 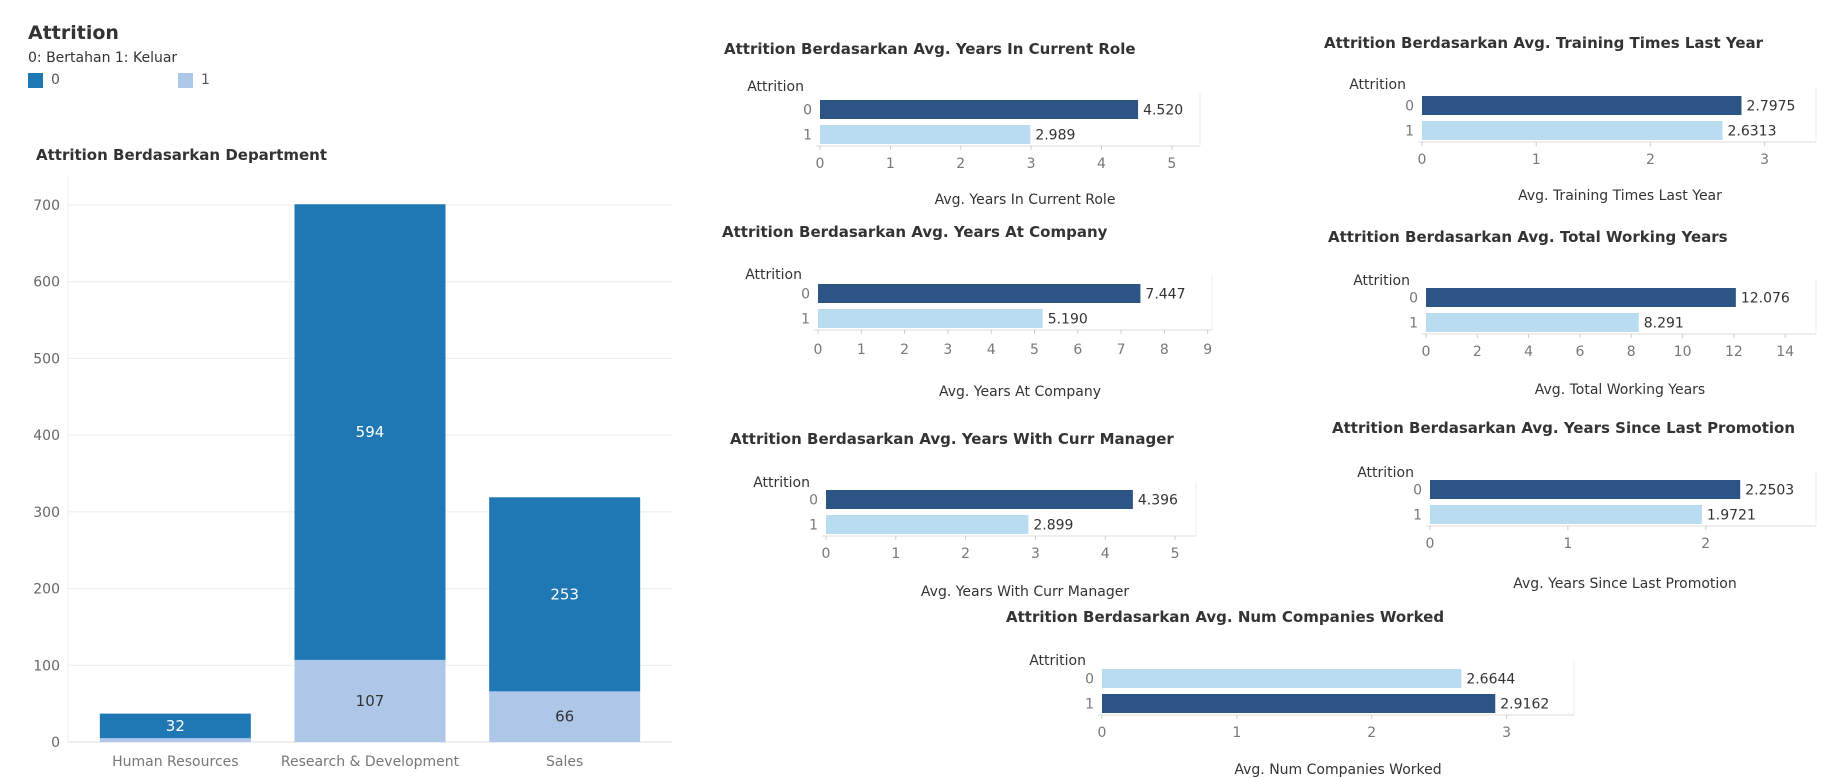 What do you see at coordinates (46, 436) in the screenshot?
I see `y-tick-label: 400` at bounding box center [46, 436].